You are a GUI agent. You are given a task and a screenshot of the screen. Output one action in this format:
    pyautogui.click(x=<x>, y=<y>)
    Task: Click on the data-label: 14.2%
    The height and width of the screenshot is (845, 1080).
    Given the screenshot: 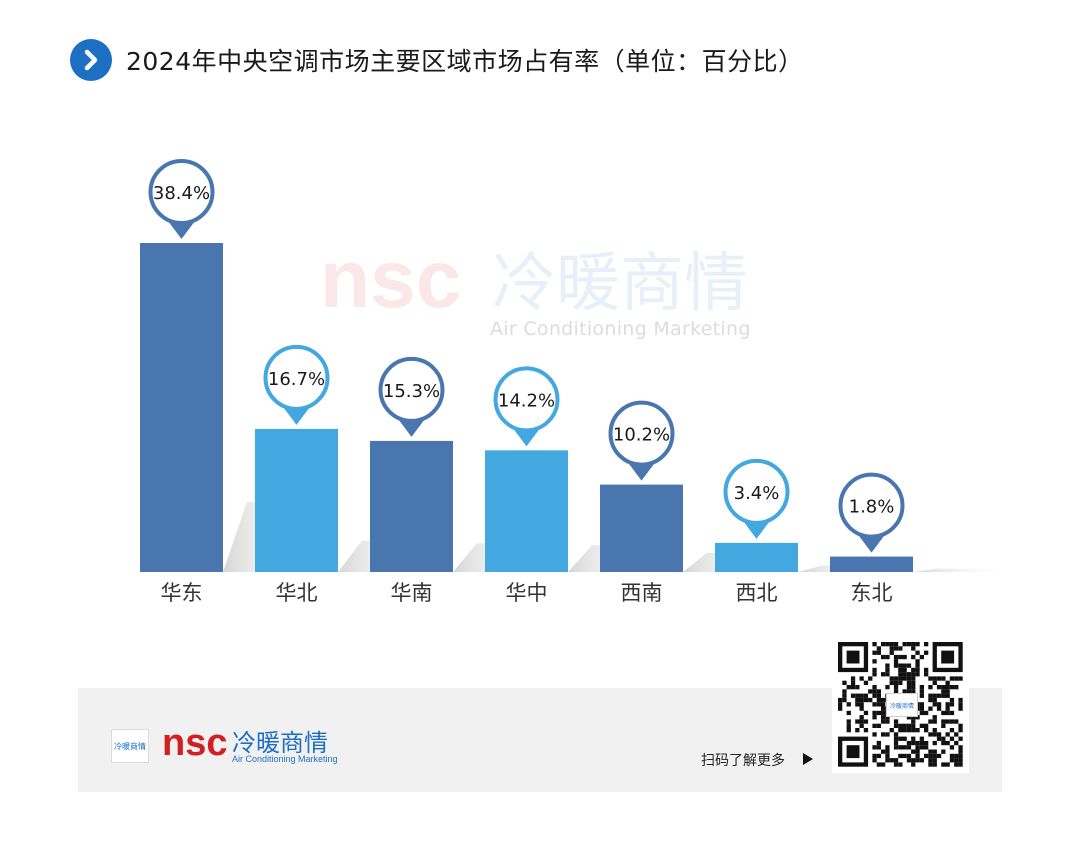 What is the action you would take?
    pyautogui.click(x=526, y=400)
    